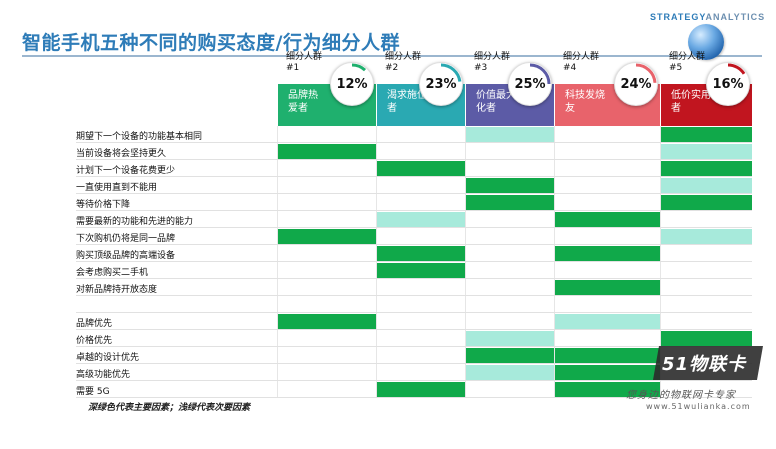  I want to click on segment-header-5: 细分人群 #5 低价实用者 16%, so click(706, 89).